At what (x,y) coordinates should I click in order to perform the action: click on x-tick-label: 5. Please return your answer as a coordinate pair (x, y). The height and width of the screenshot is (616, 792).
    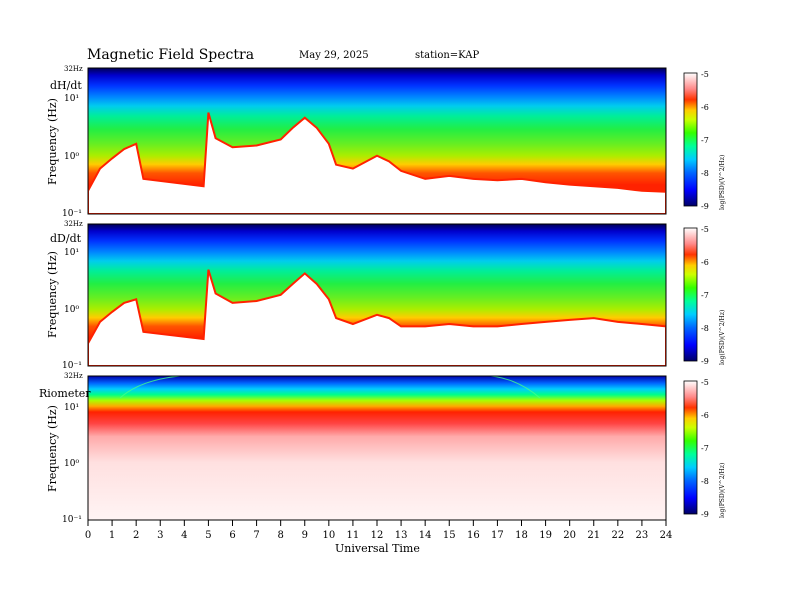
    Looking at the image, I should click on (208, 535).